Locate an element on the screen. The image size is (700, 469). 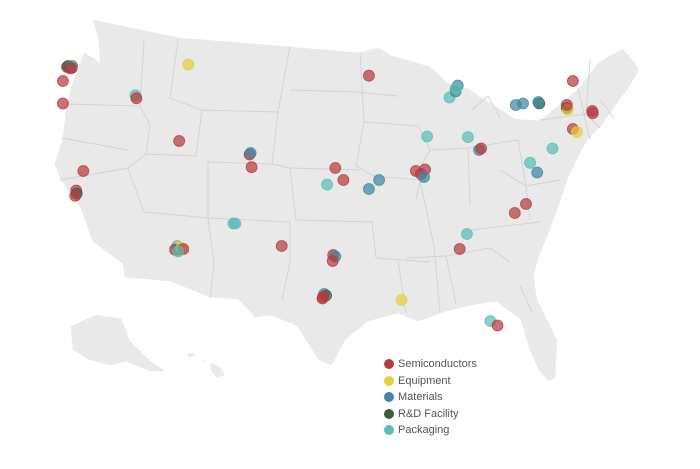
legend-item-materials: Materials is located at coordinates (430, 397).